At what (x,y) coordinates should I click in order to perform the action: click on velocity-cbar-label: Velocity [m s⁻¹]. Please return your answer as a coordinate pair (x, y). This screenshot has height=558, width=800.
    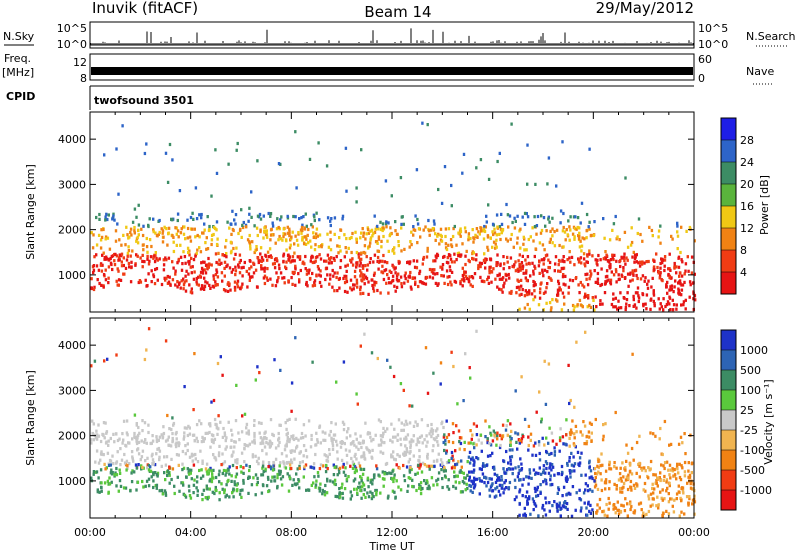
    Looking at the image, I should click on (768, 421).